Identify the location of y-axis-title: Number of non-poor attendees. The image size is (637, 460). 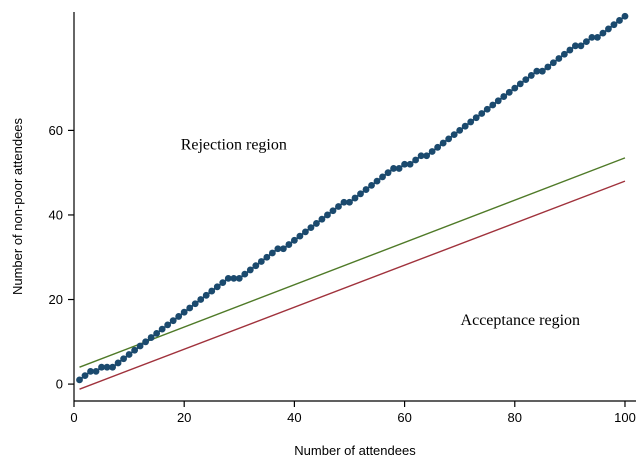
(17, 206).